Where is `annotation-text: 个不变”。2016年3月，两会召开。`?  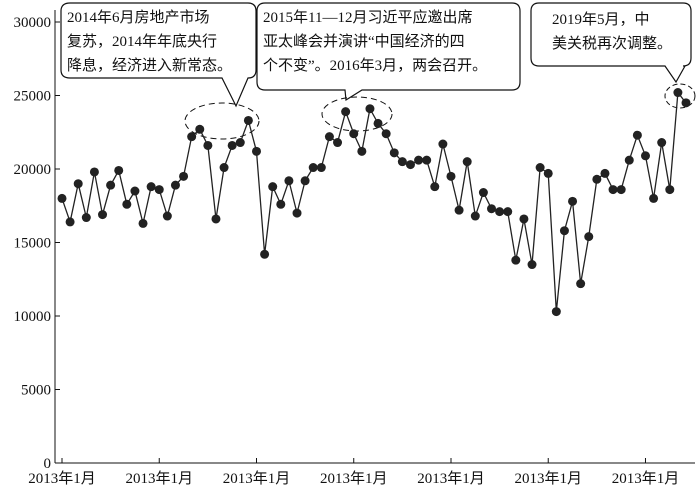 annotation-text: 个不变”。2016年3月，两会召开。 is located at coordinates (375, 65).